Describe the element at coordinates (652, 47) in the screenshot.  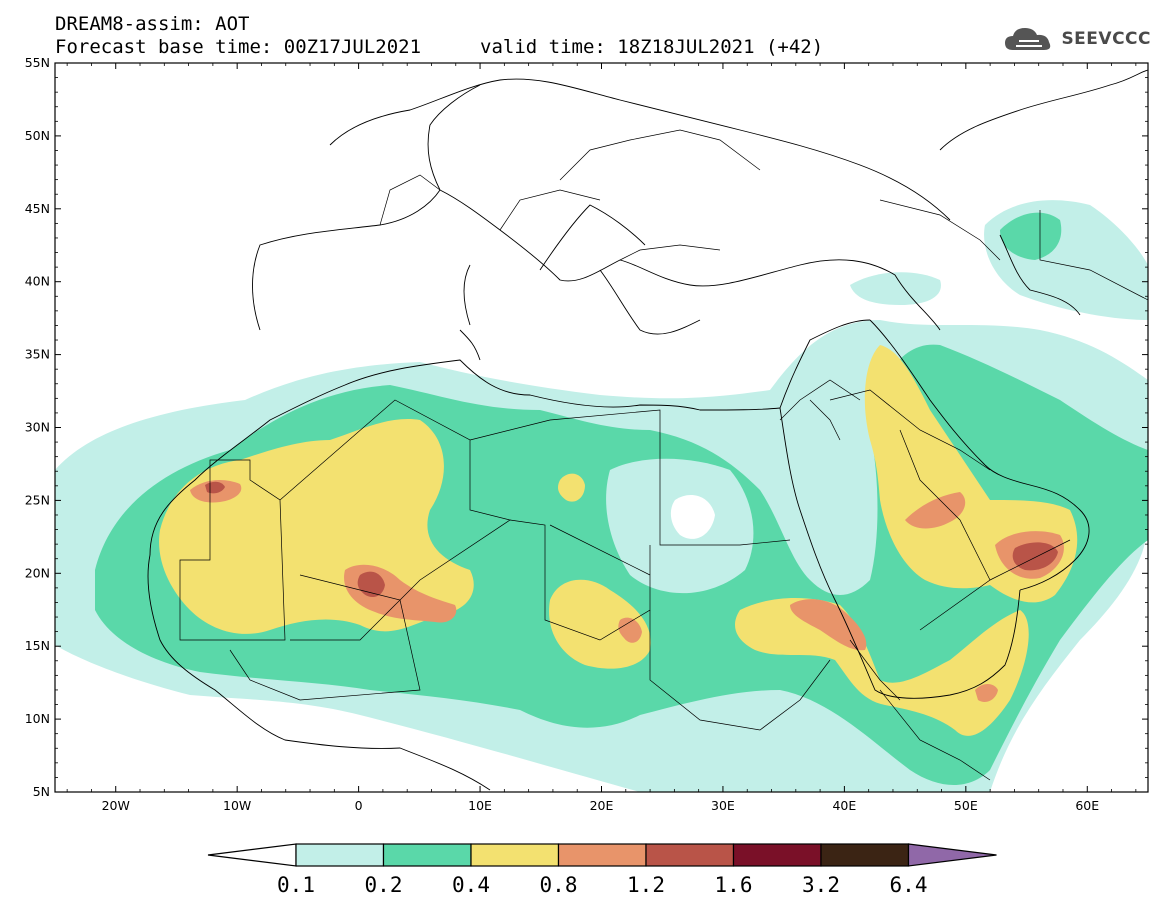
I see `valid-time: valid time: 18Z18JUL2021 (+42)` at that location.